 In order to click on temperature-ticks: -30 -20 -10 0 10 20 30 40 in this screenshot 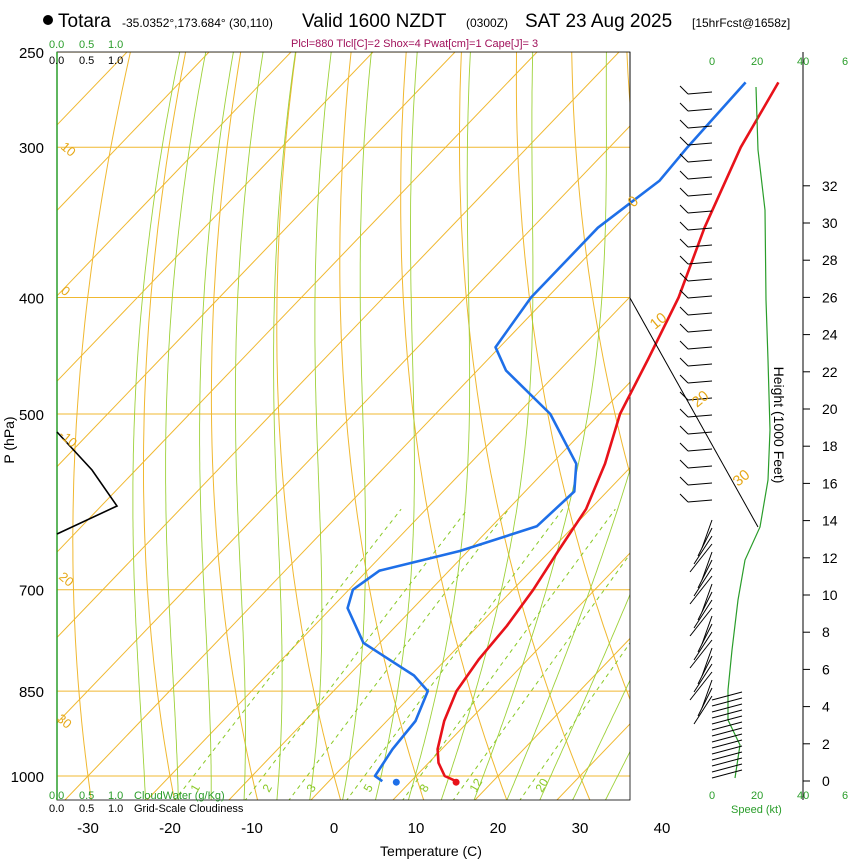, I will do `click(373, 828)`.